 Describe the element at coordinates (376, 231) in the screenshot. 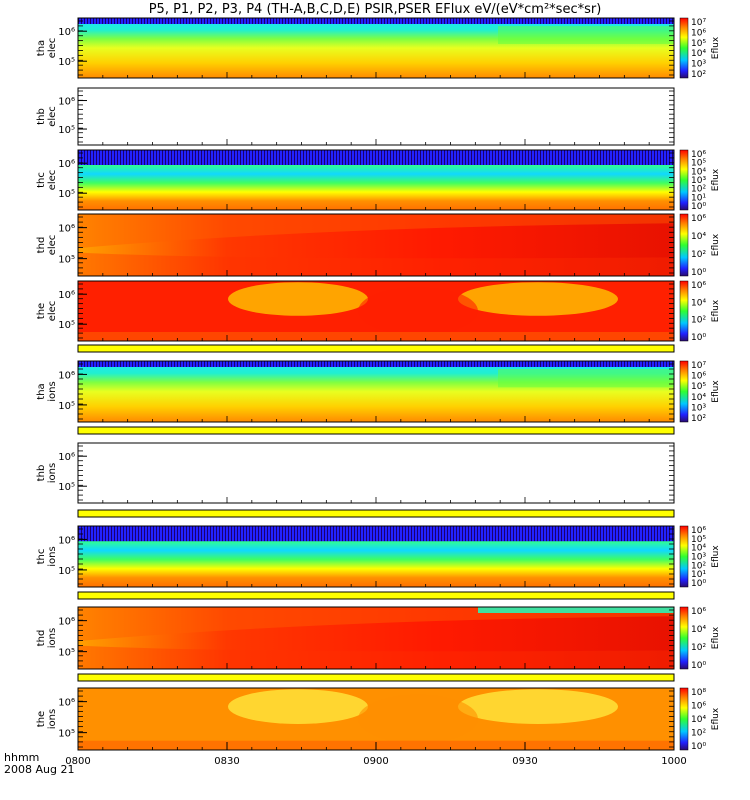

I see `spectrogram-wedge` at that location.